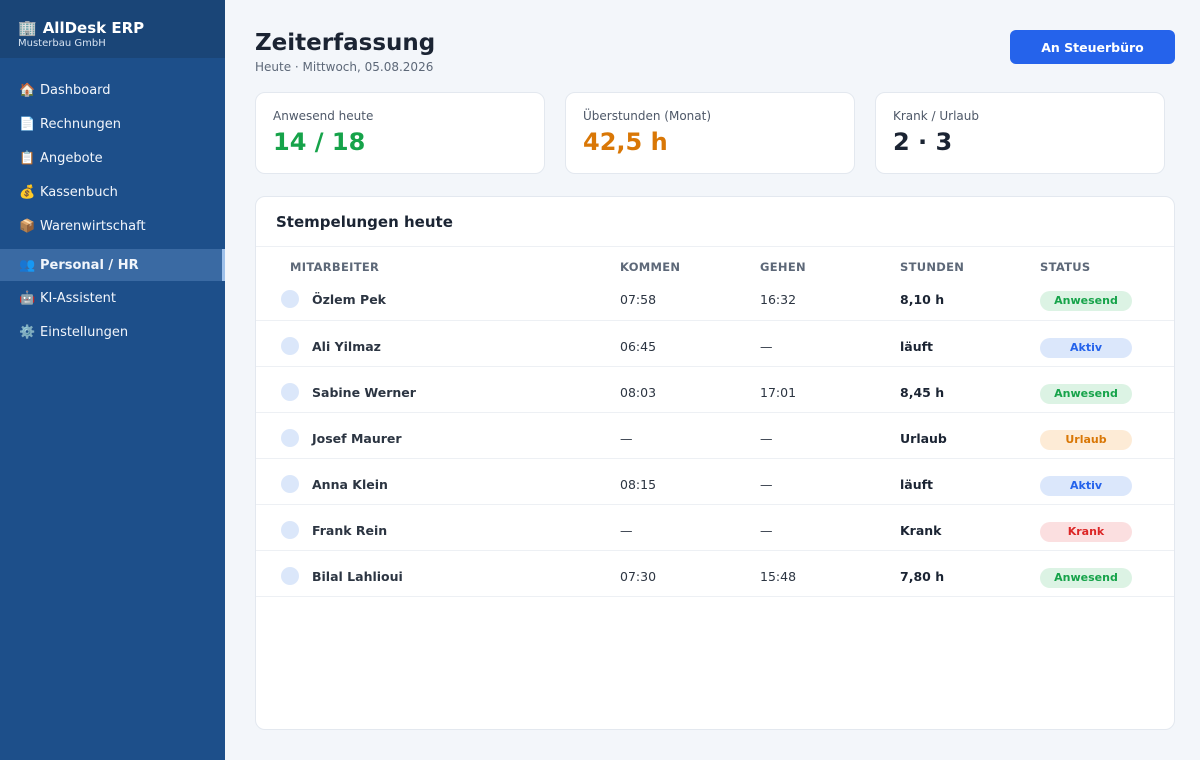 The width and height of the screenshot is (1200, 760). I want to click on kpi-value: 14 / 18, so click(319, 142).